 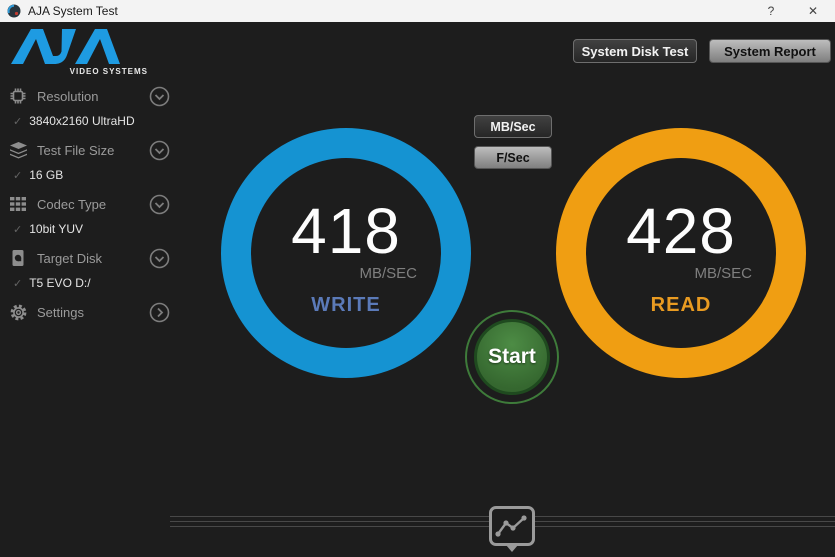 I want to click on write-speed-value: 418, so click(x=346, y=231).